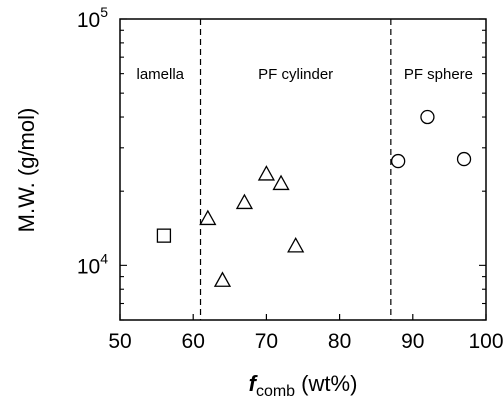 This screenshot has width=504, height=396. Describe the element at coordinates (92, 264) in the screenshot. I see `y-tick-label: 10⁴` at that location.